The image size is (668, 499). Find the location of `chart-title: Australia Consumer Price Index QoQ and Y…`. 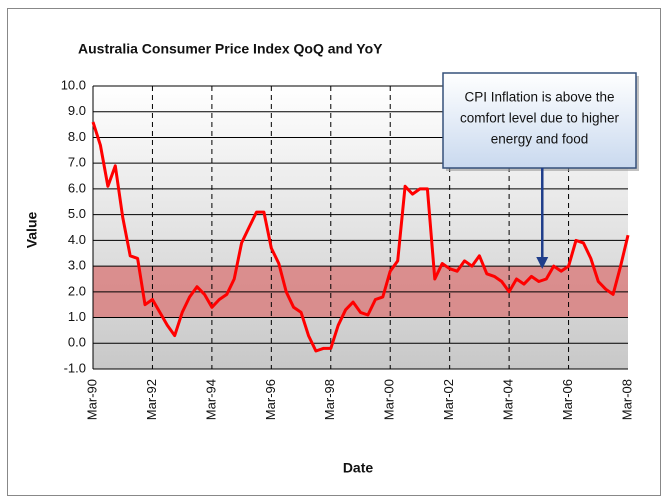

chart-title: Australia Consumer Price Index QoQ and Y… is located at coordinates (230, 49).